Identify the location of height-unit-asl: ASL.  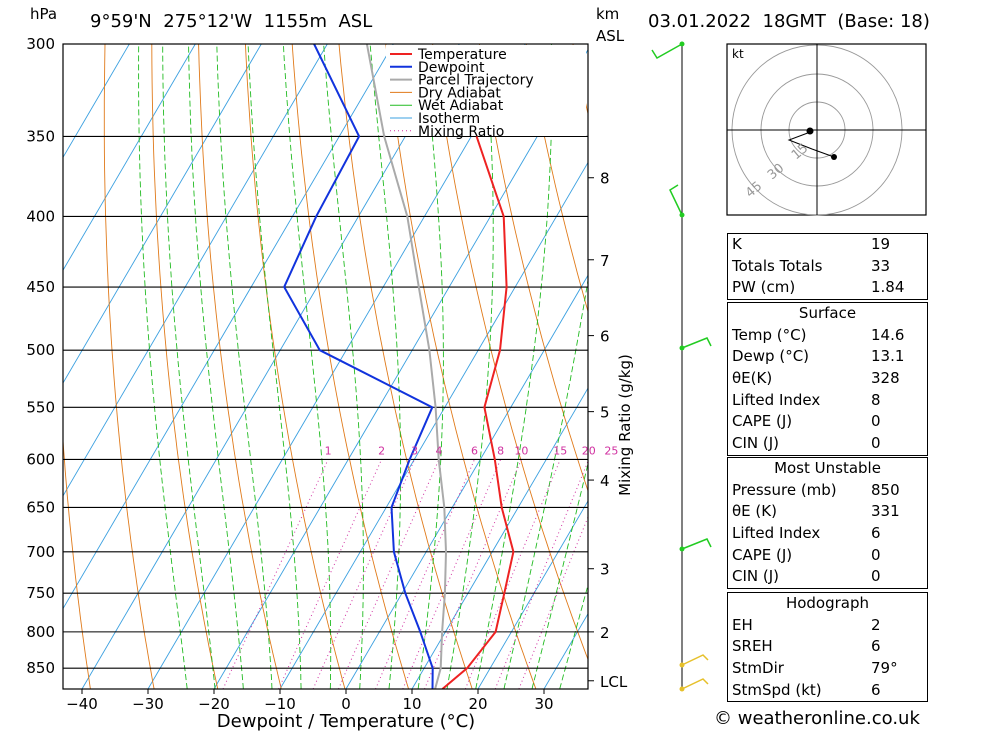
(610, 36).